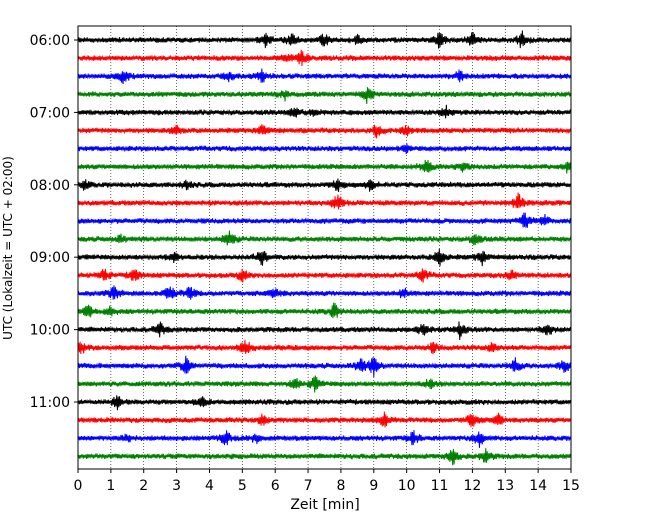 The height and width of the screenshot is (520, 650). Describe the element at coordinates (538, 486) in the screenshot. I see `x-tick-label: 14` at that location.